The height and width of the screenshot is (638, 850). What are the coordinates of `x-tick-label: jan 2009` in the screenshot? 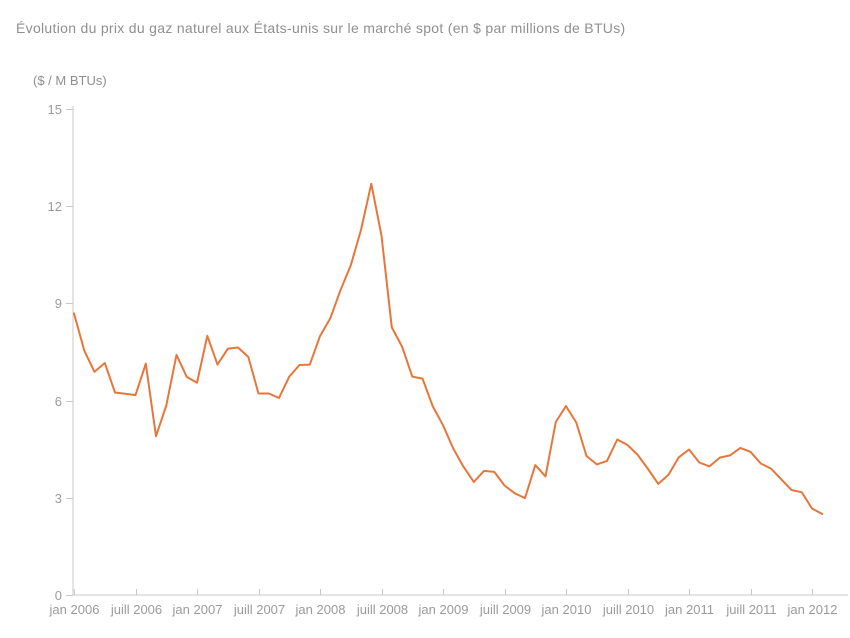 It's located at (443, 609).